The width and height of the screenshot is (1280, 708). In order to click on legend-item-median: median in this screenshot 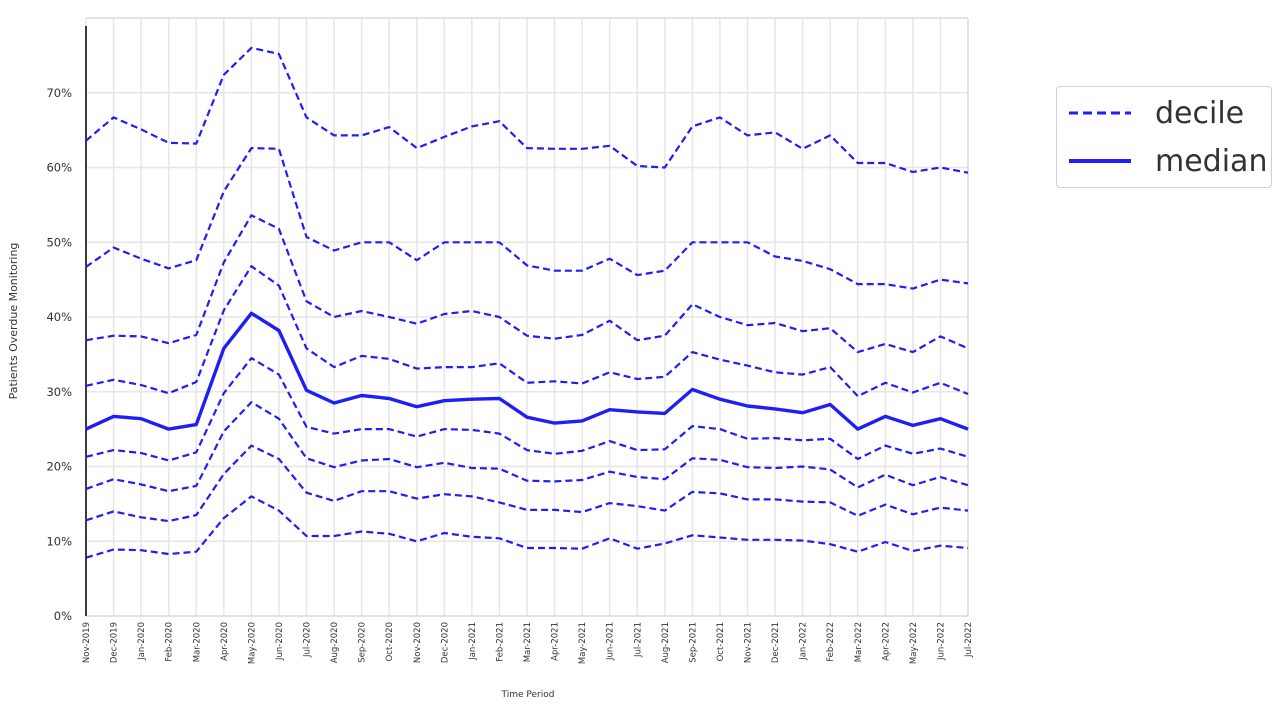, I will do `click(1168, 161)`.